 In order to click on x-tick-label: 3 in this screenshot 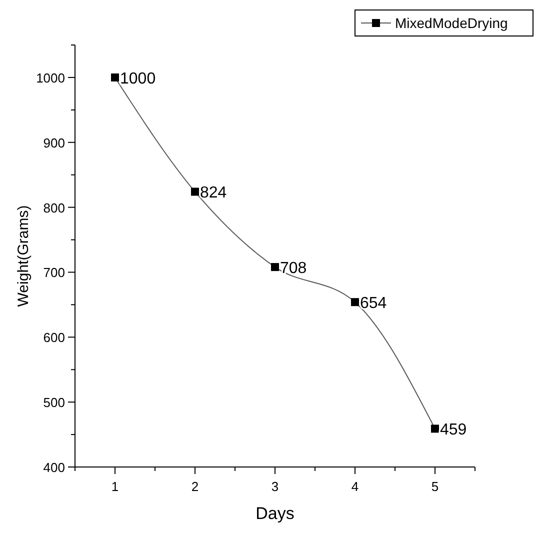, I will do `click(275, 486)`.